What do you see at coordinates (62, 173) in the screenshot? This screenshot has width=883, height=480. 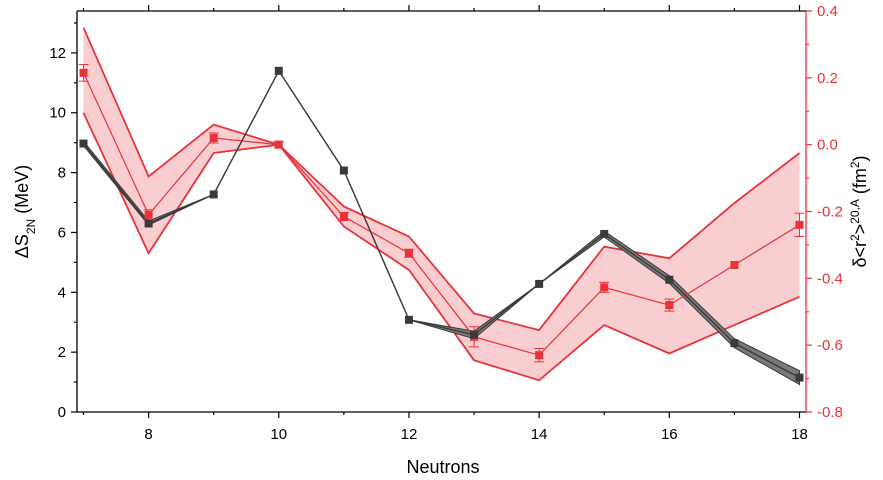 I see `y-left-tick-label: 8` at bounding box center [62, 173].